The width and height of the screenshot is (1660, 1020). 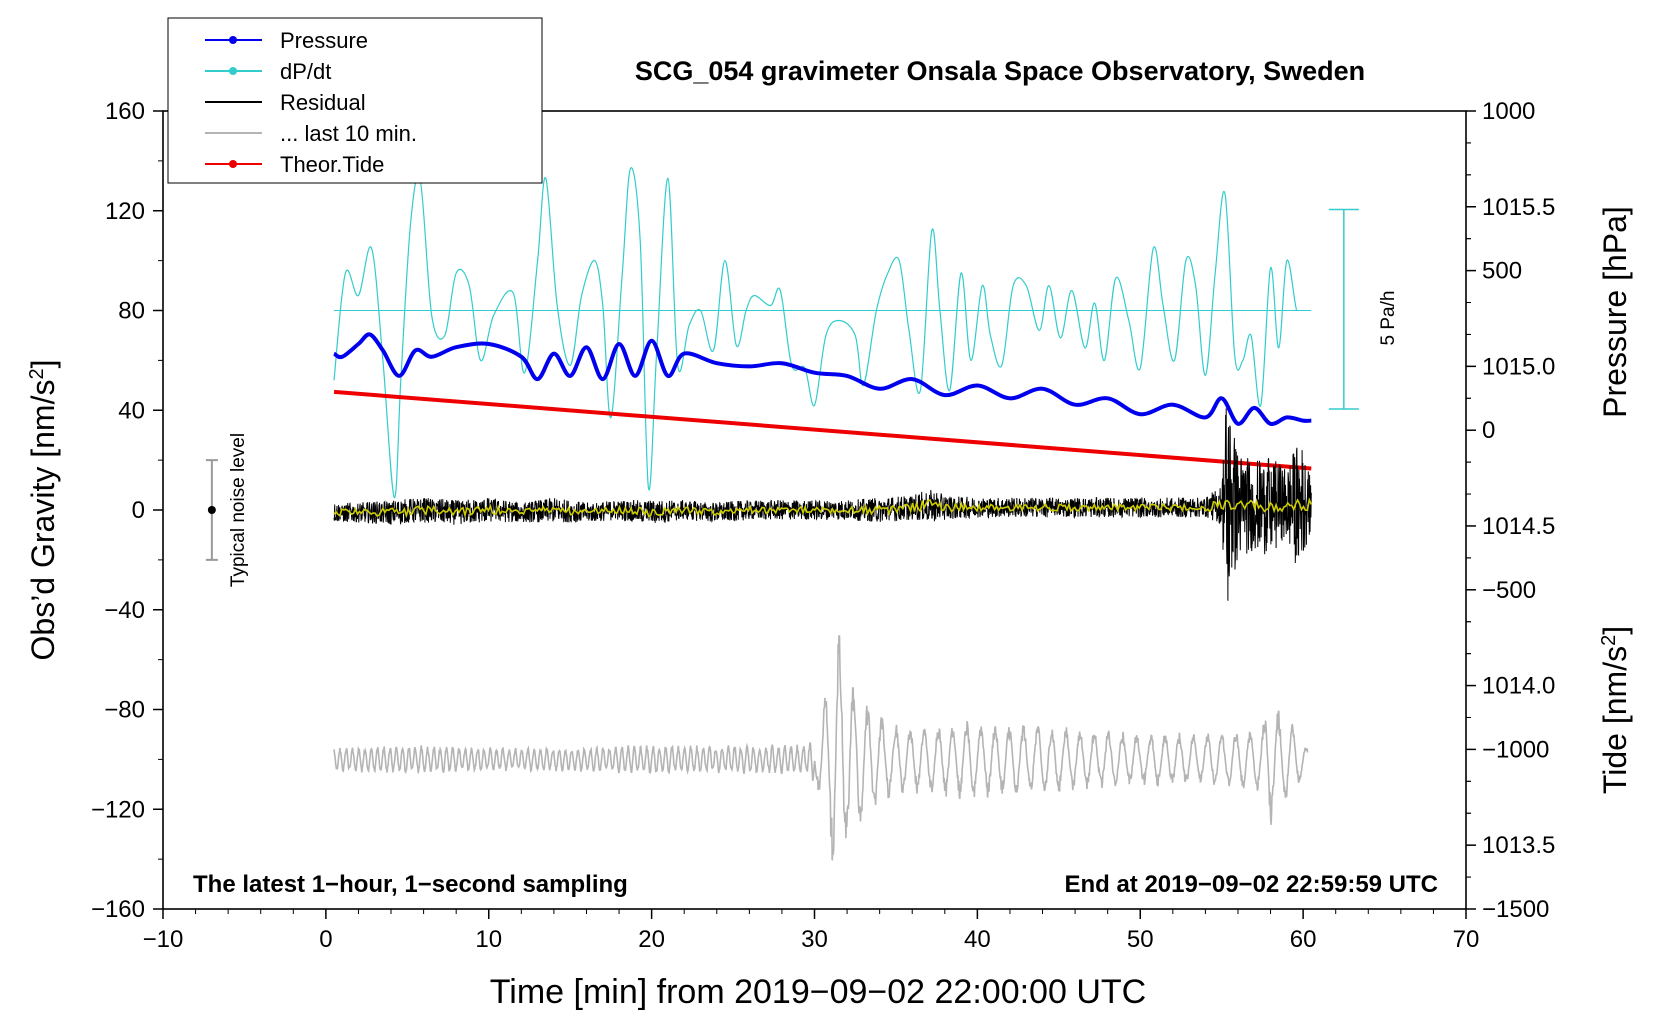 What do you see at coordinates (43, 510) in the screenshot?
I see `y-axis-label-left: Obs’d Gravity [nm/s2]` at bounding box center [43, 510].